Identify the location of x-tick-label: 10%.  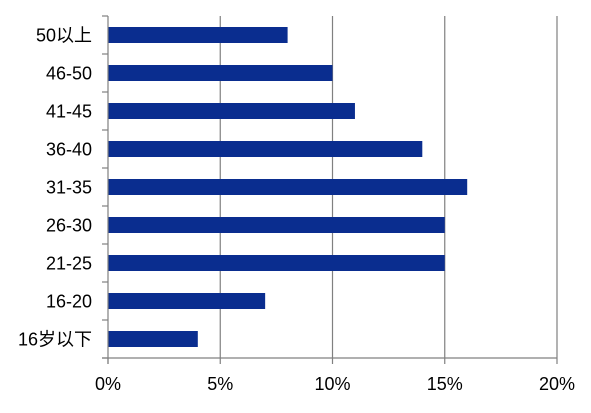
(332, 384).